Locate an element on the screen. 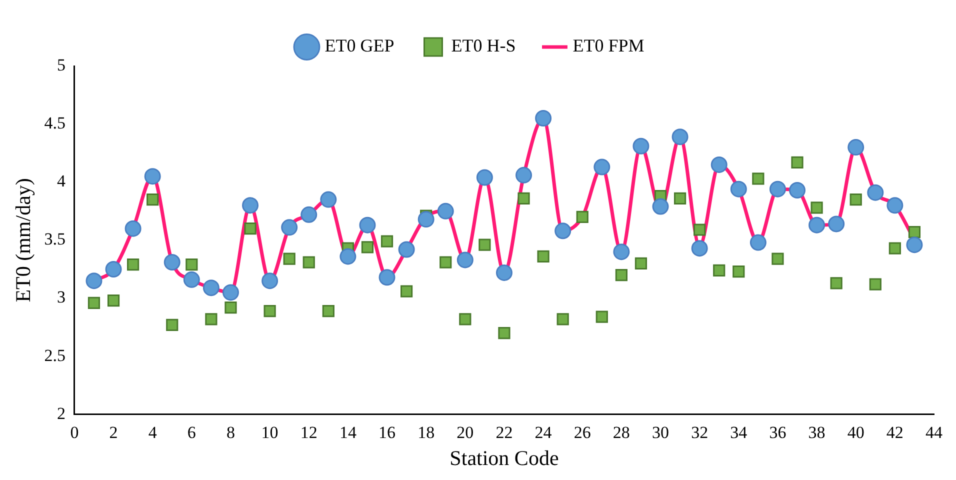 Image resolution: width=956 pixels, height=480 pixels. x-tick-label: 10 is located at coordinates (269, 432).